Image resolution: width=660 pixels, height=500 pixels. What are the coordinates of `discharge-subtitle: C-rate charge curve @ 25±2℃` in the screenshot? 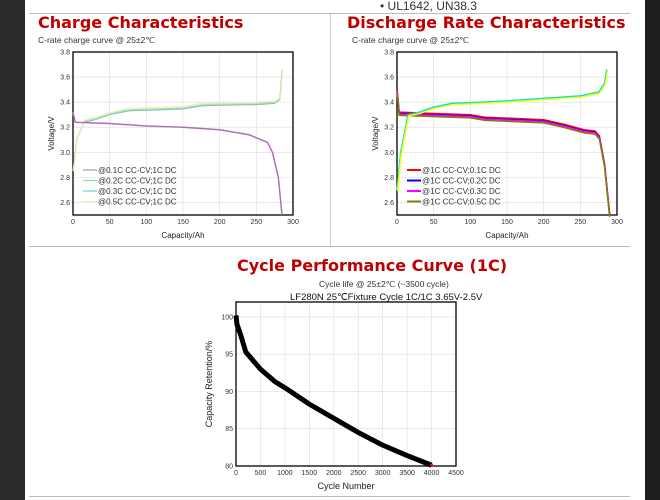 It's located at (410, 40).